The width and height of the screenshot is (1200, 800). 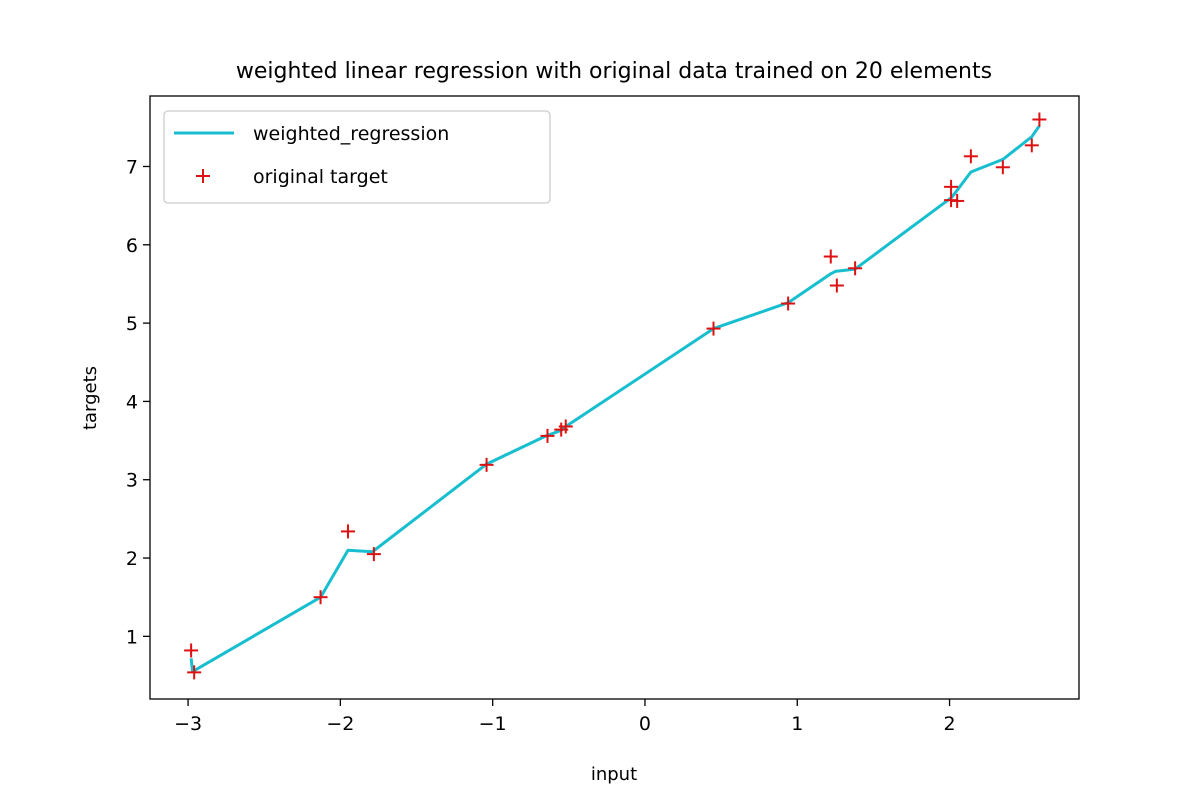 I want to click on y-axis-ticks: 1 2 3 4 5 6 7, so click(x=138, y=402).